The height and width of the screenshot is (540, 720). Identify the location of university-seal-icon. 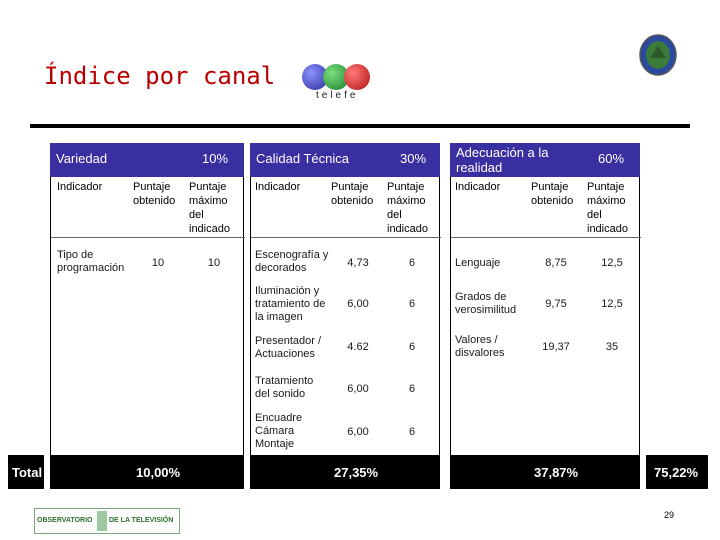
(658, 55).